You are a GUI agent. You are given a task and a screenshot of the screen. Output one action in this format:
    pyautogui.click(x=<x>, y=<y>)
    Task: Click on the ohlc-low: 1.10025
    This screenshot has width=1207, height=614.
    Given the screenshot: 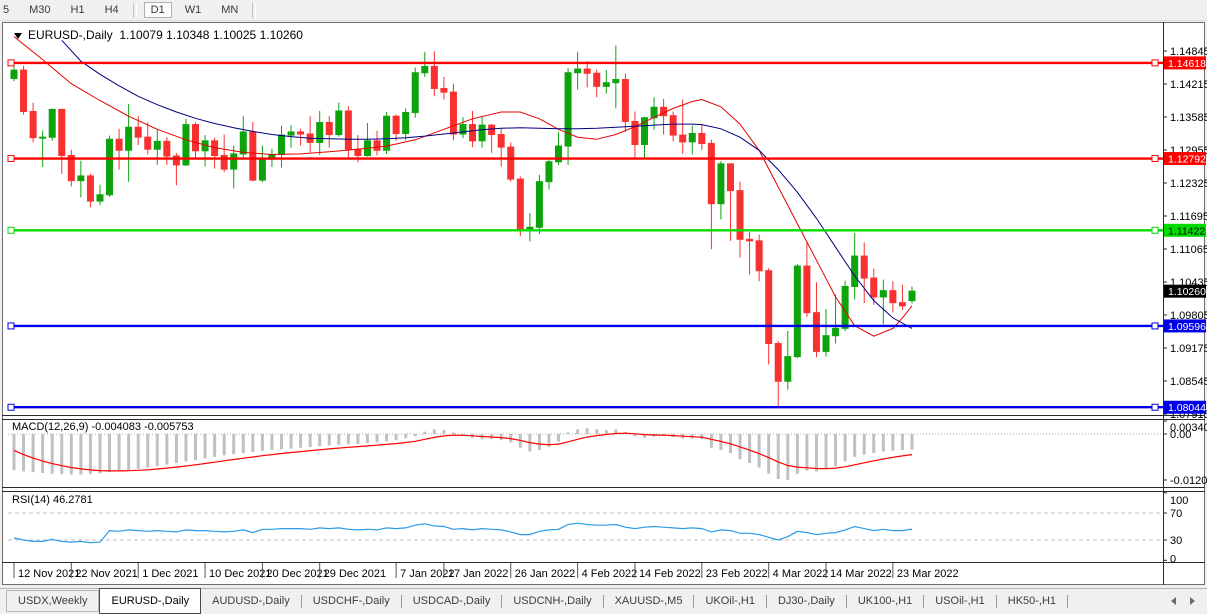 What is the action you would take?
    pyautogui.click(x=234, y=35)
    